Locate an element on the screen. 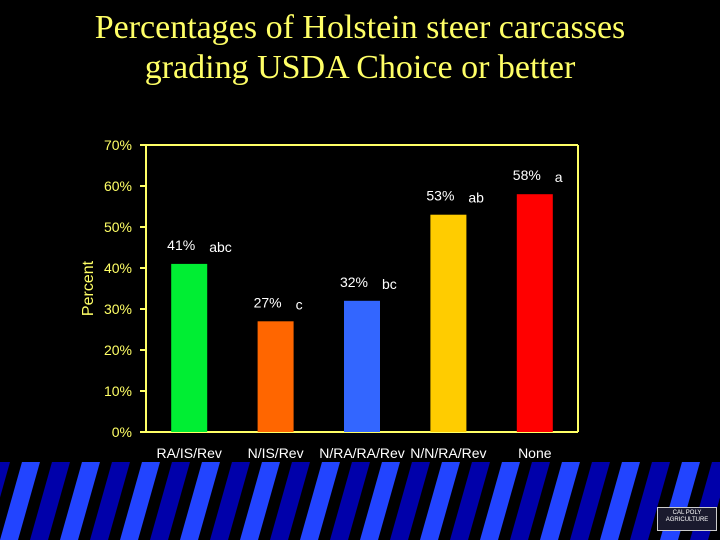 The image size is (720, 540). y-tick-label: 40% is located at coordinates (118, 268).